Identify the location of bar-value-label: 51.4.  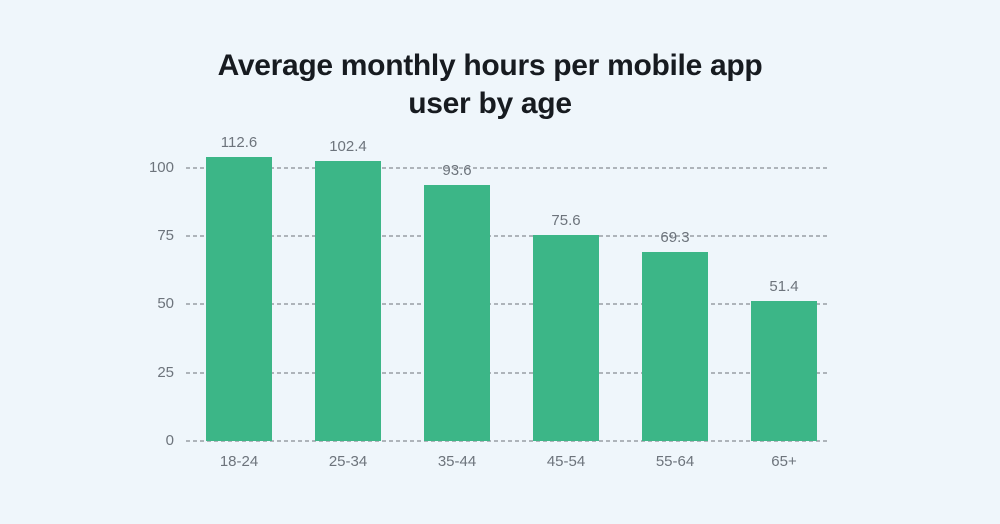
(784, 286).